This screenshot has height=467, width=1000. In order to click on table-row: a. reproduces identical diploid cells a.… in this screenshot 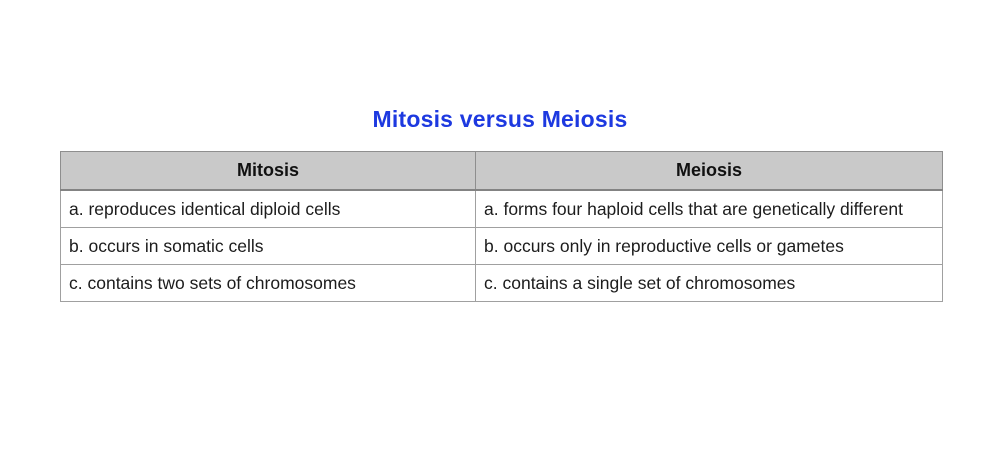, I will do `click(501, 208)`.